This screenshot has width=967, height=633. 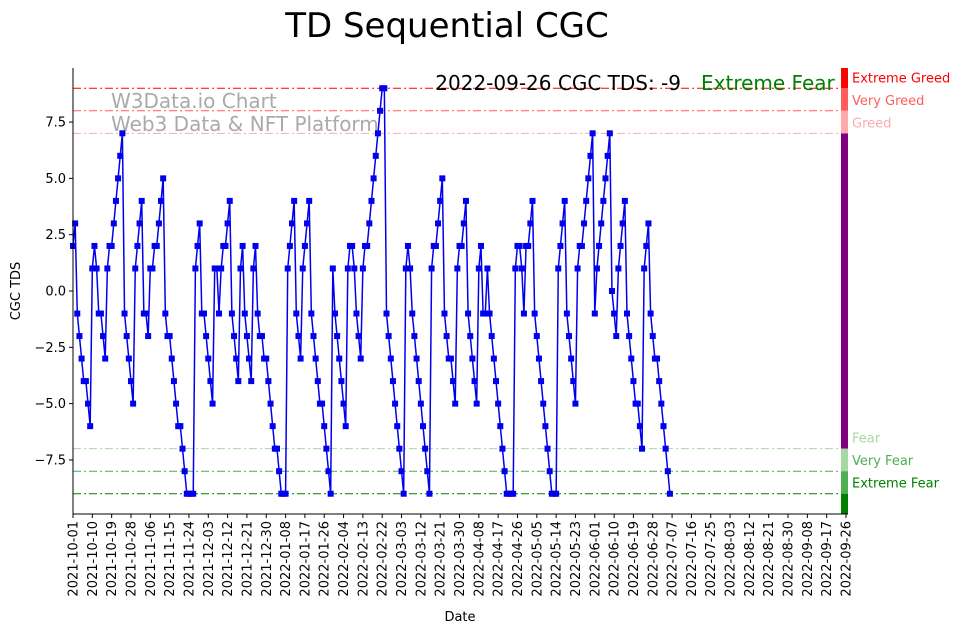 I want to click on x-tick-label: 2021-10-19, so click(x=112, y=559).